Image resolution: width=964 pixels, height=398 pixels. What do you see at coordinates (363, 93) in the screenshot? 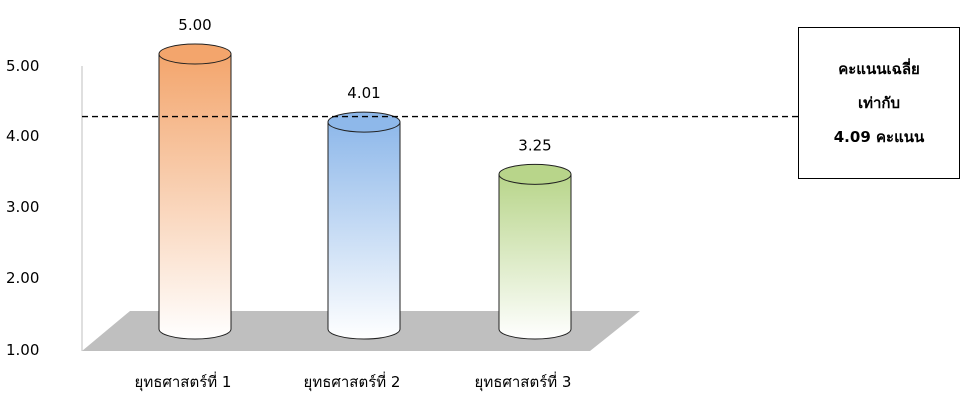
I see `bar-value-label: 4.01` at bounding box center [363, 93].